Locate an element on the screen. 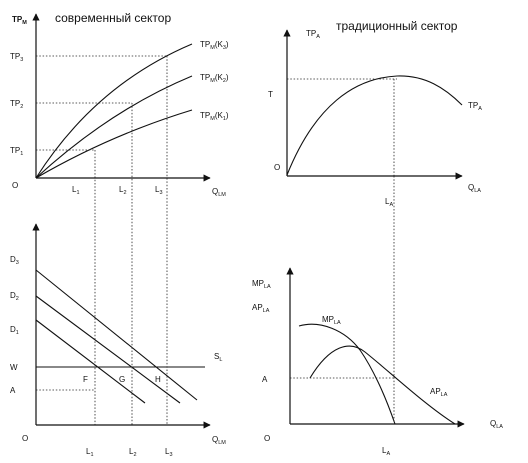 The width and height of the screenshot is (528, 463). y-axis-label: TPA is located at coordinates (313, 34).